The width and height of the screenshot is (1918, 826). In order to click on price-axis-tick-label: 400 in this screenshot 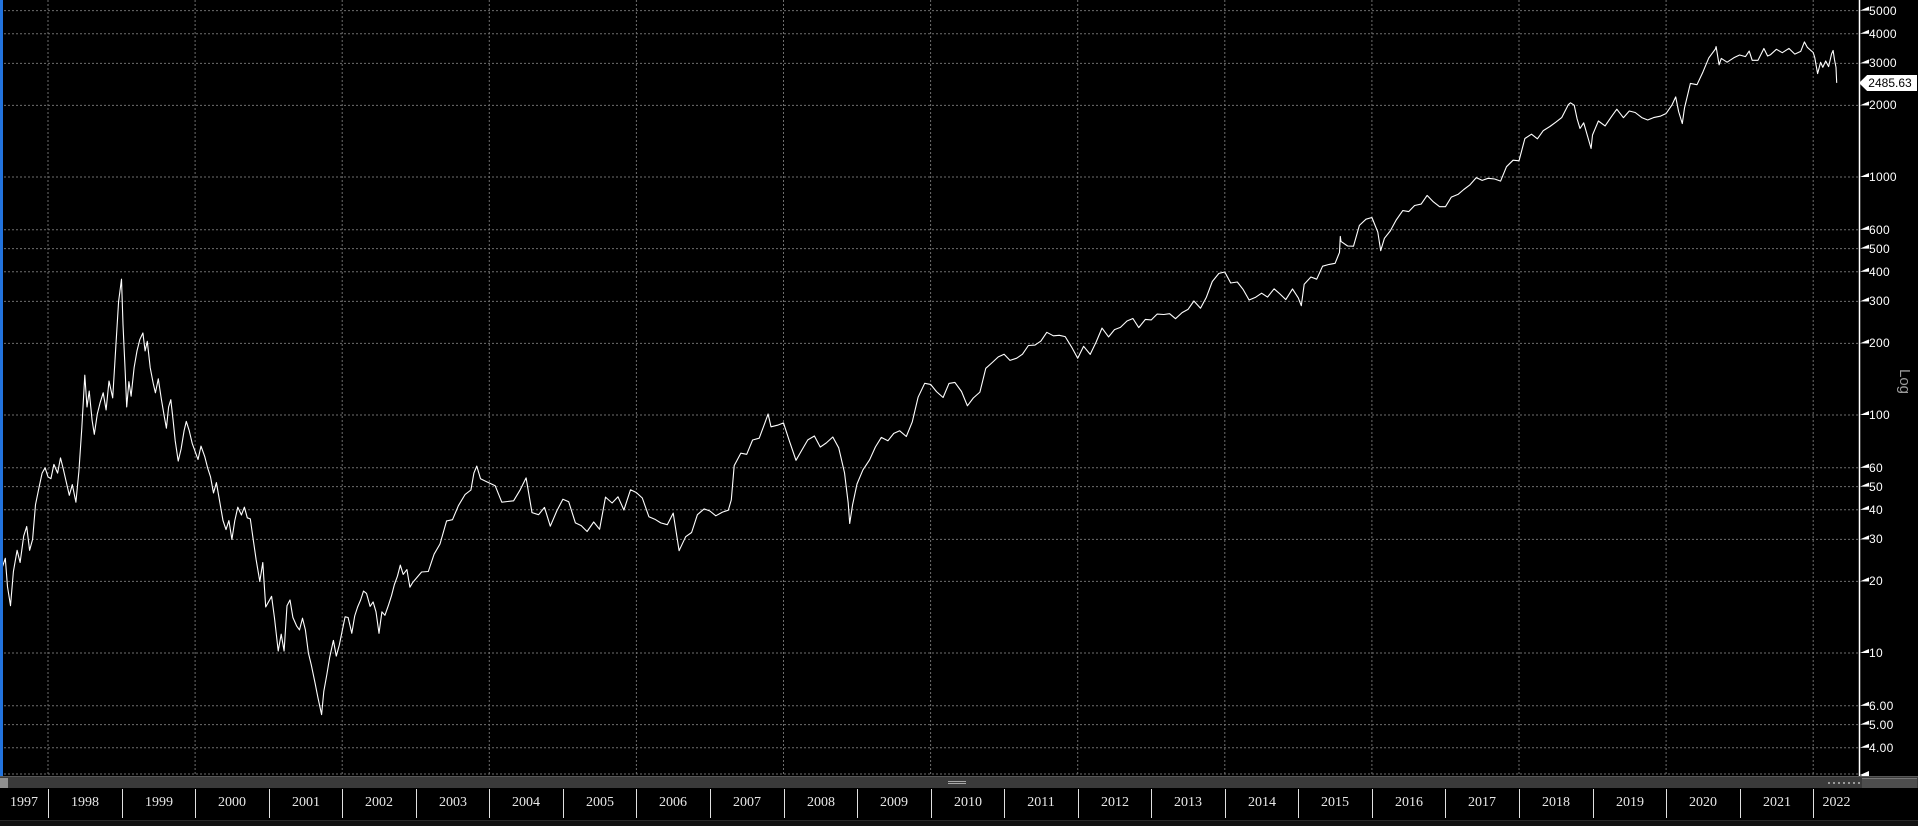, I will do `click(1879, 272)`.